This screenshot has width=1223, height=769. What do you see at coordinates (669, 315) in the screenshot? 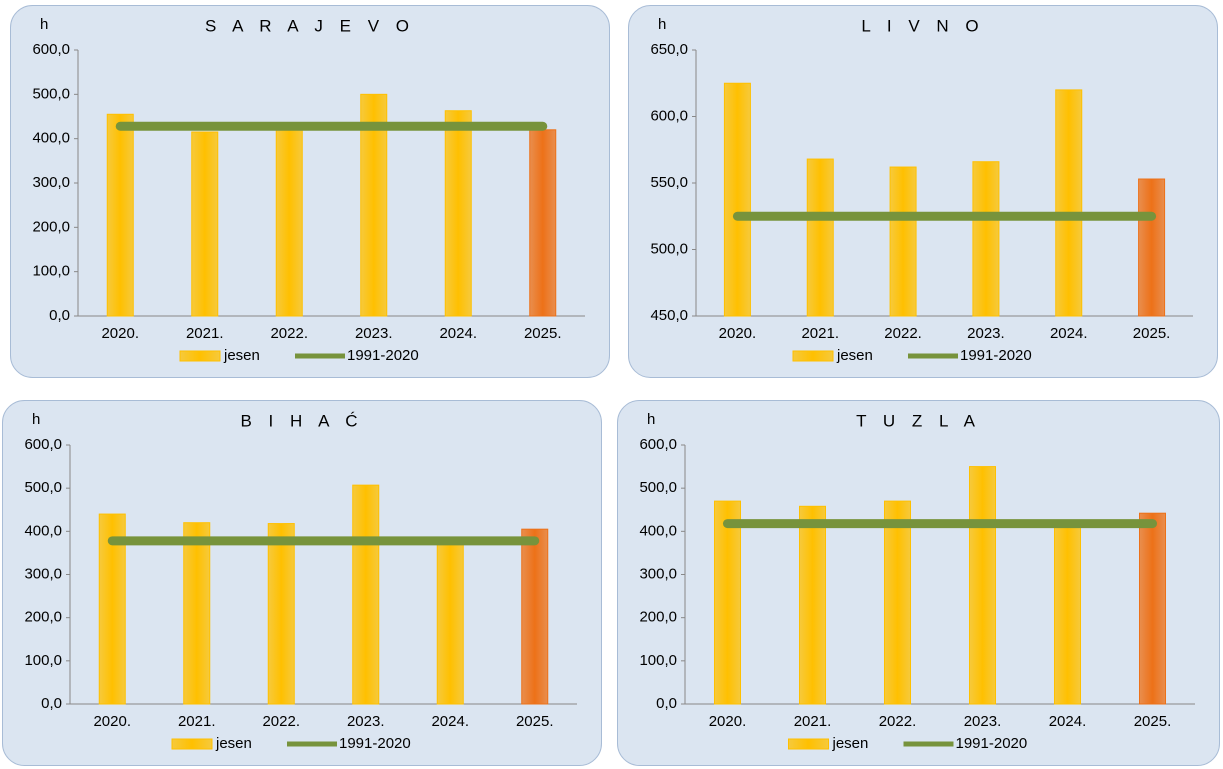
I see `y-tick-label: 450,0` at bounding box center [669, 315].